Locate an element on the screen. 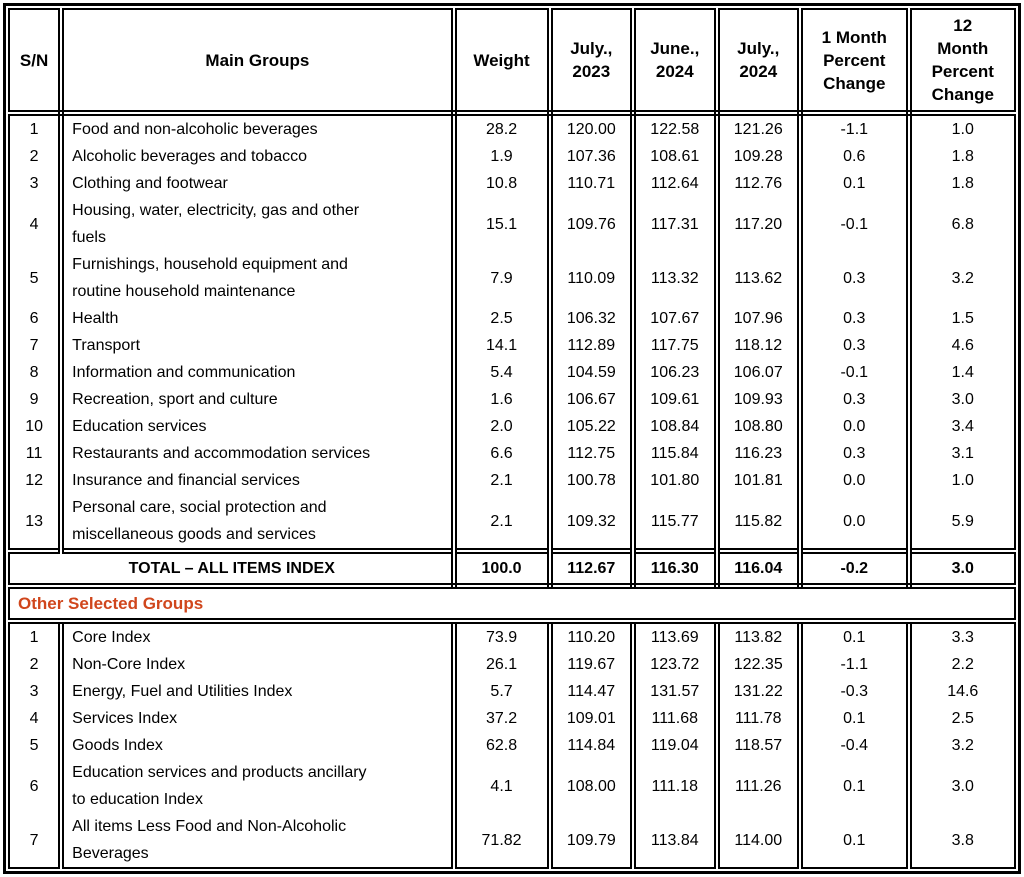 The width and height of the screenshot is (1024, 877). jul23-cell: 109.01 is located at coordinates (591, 718).